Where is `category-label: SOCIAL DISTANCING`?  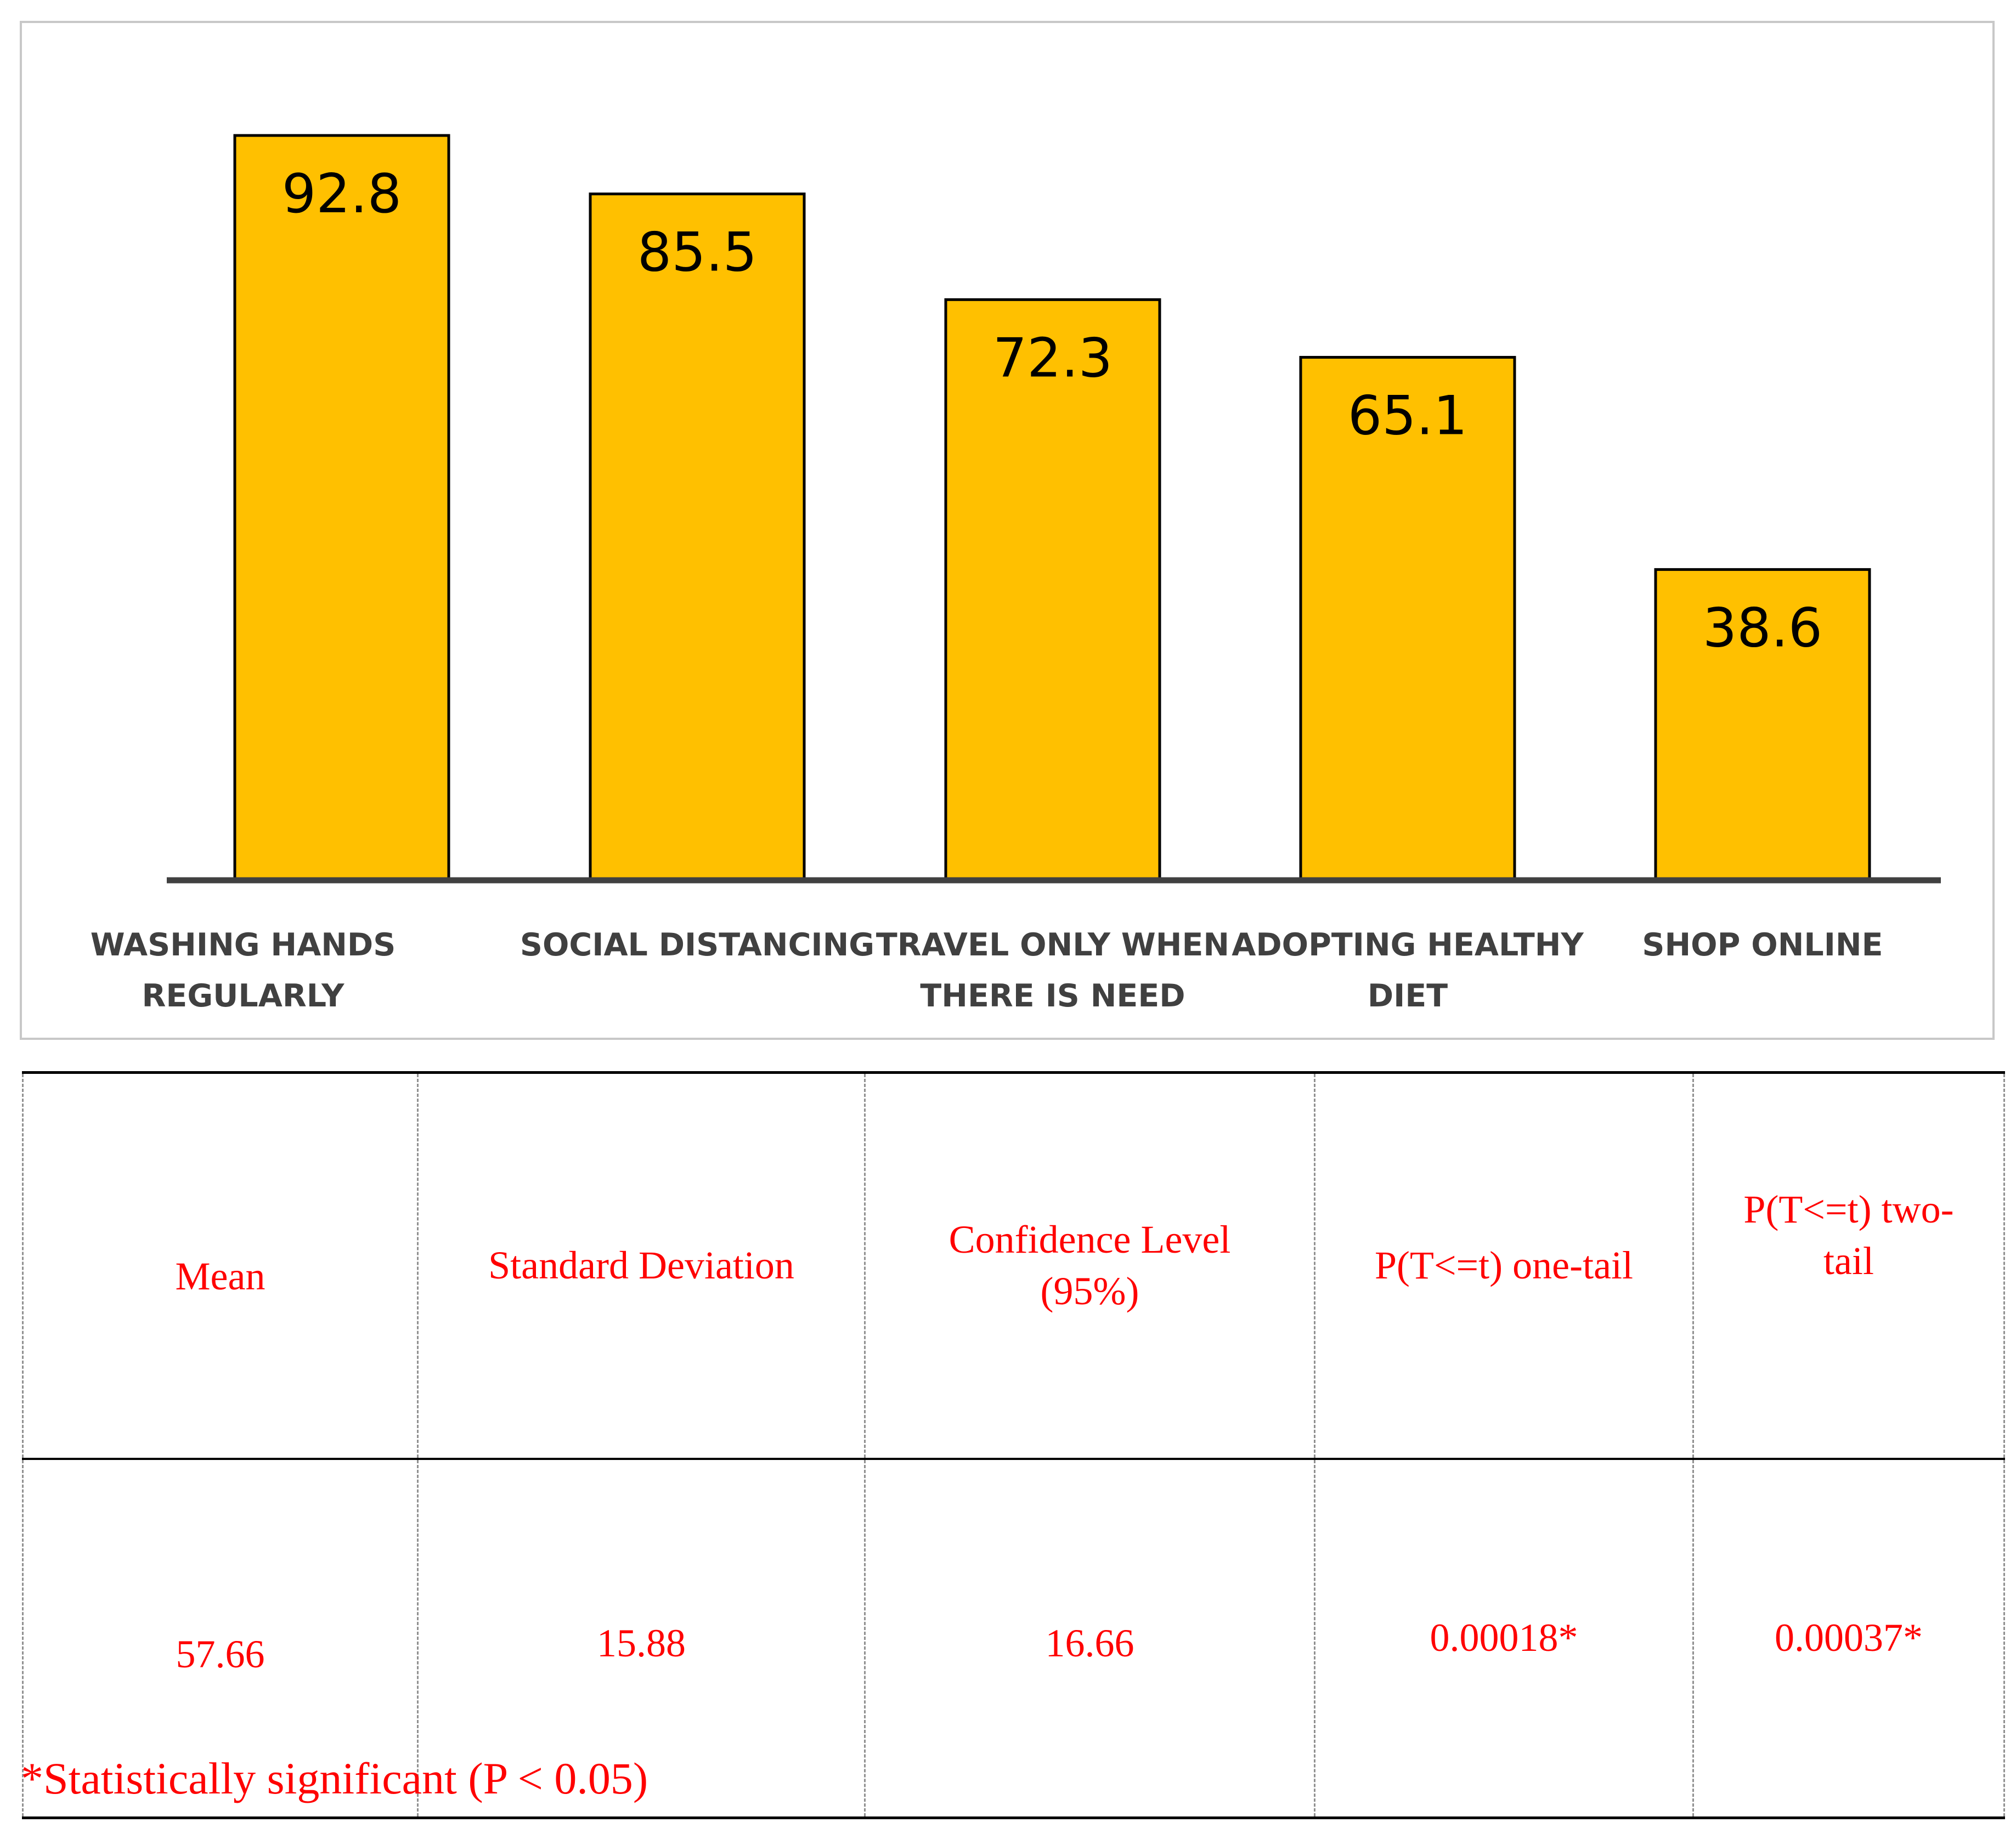 category-label: SOCIAL DISTANCING is located at coordinates (697, 945).